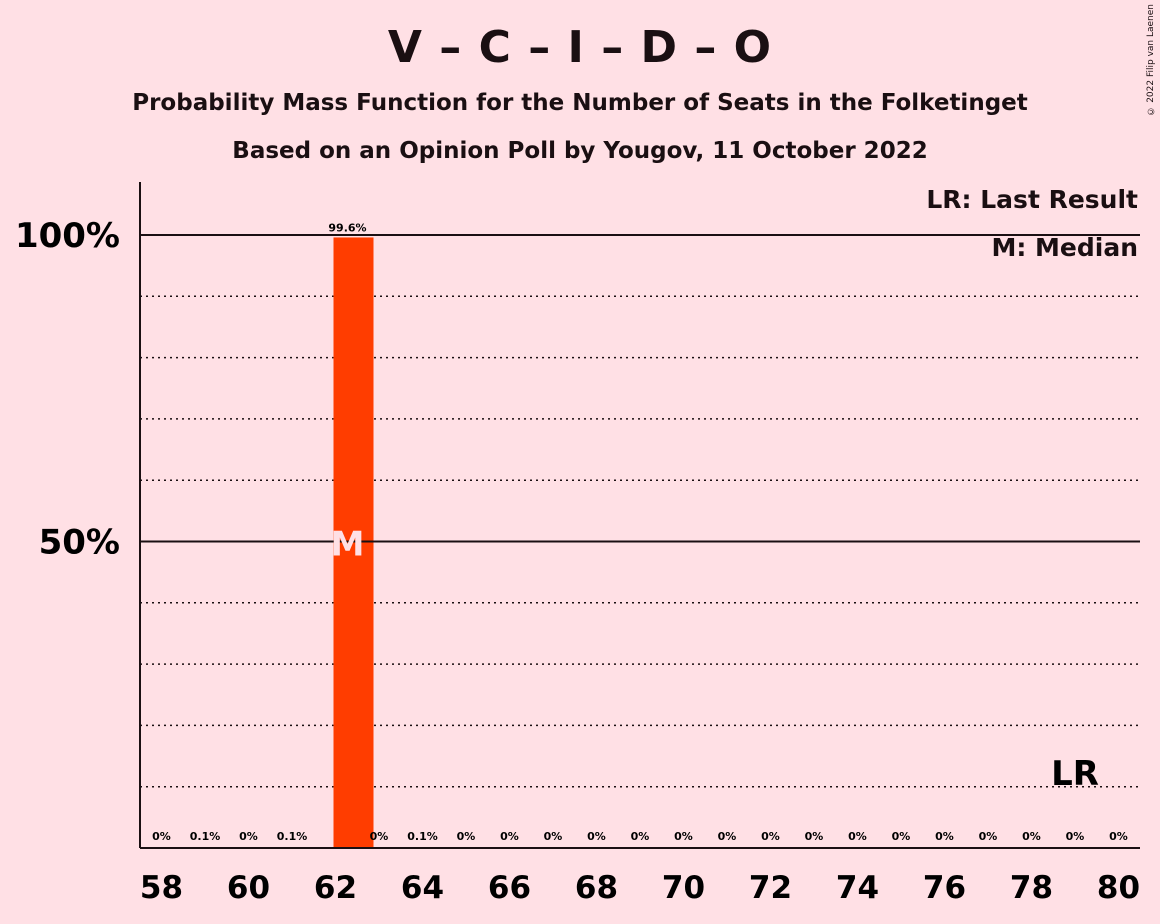  What do you see at coordinates (857, 888) in the screenshot?
I see `x-tick-label: 74` at bounding box center [857, 888].